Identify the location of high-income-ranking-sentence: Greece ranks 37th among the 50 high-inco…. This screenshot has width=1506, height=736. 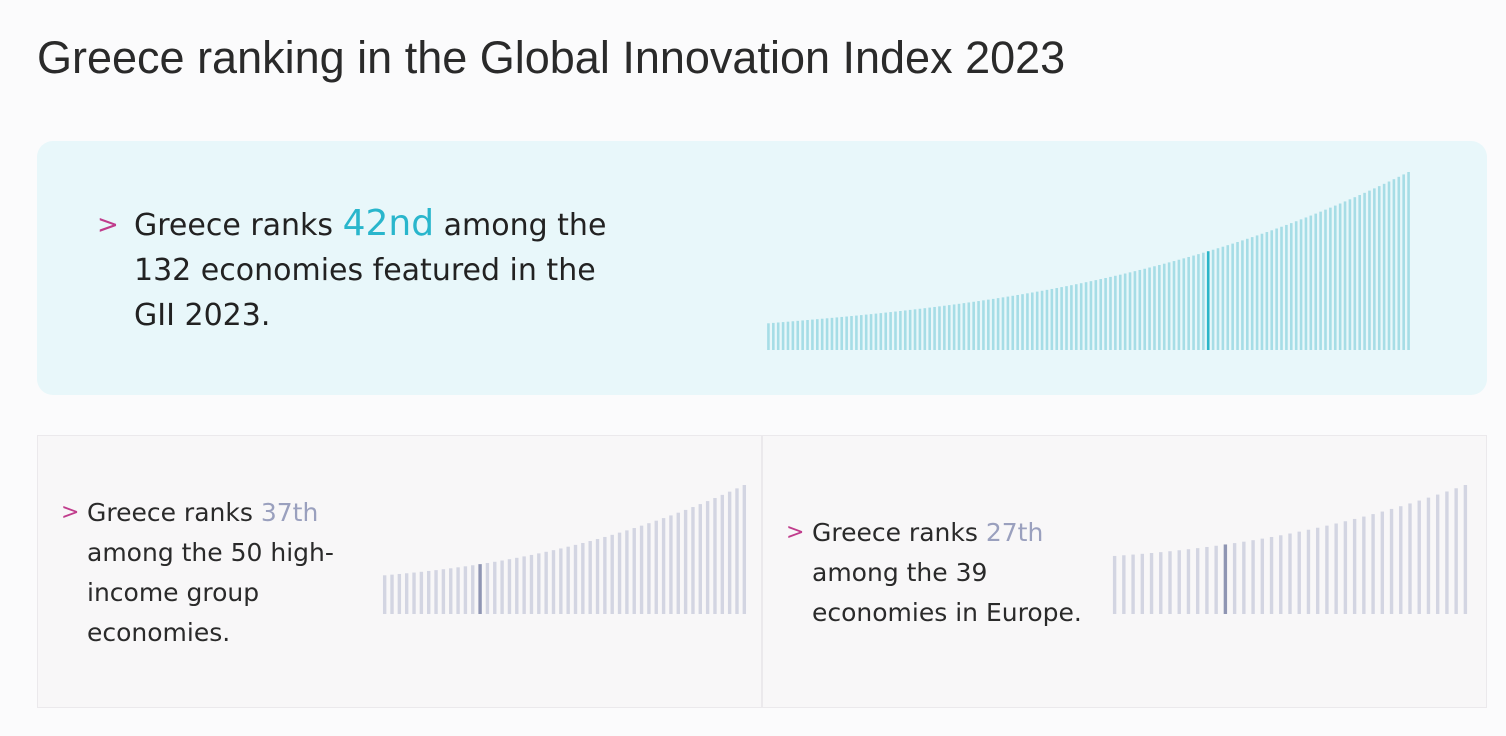
(219, 573).